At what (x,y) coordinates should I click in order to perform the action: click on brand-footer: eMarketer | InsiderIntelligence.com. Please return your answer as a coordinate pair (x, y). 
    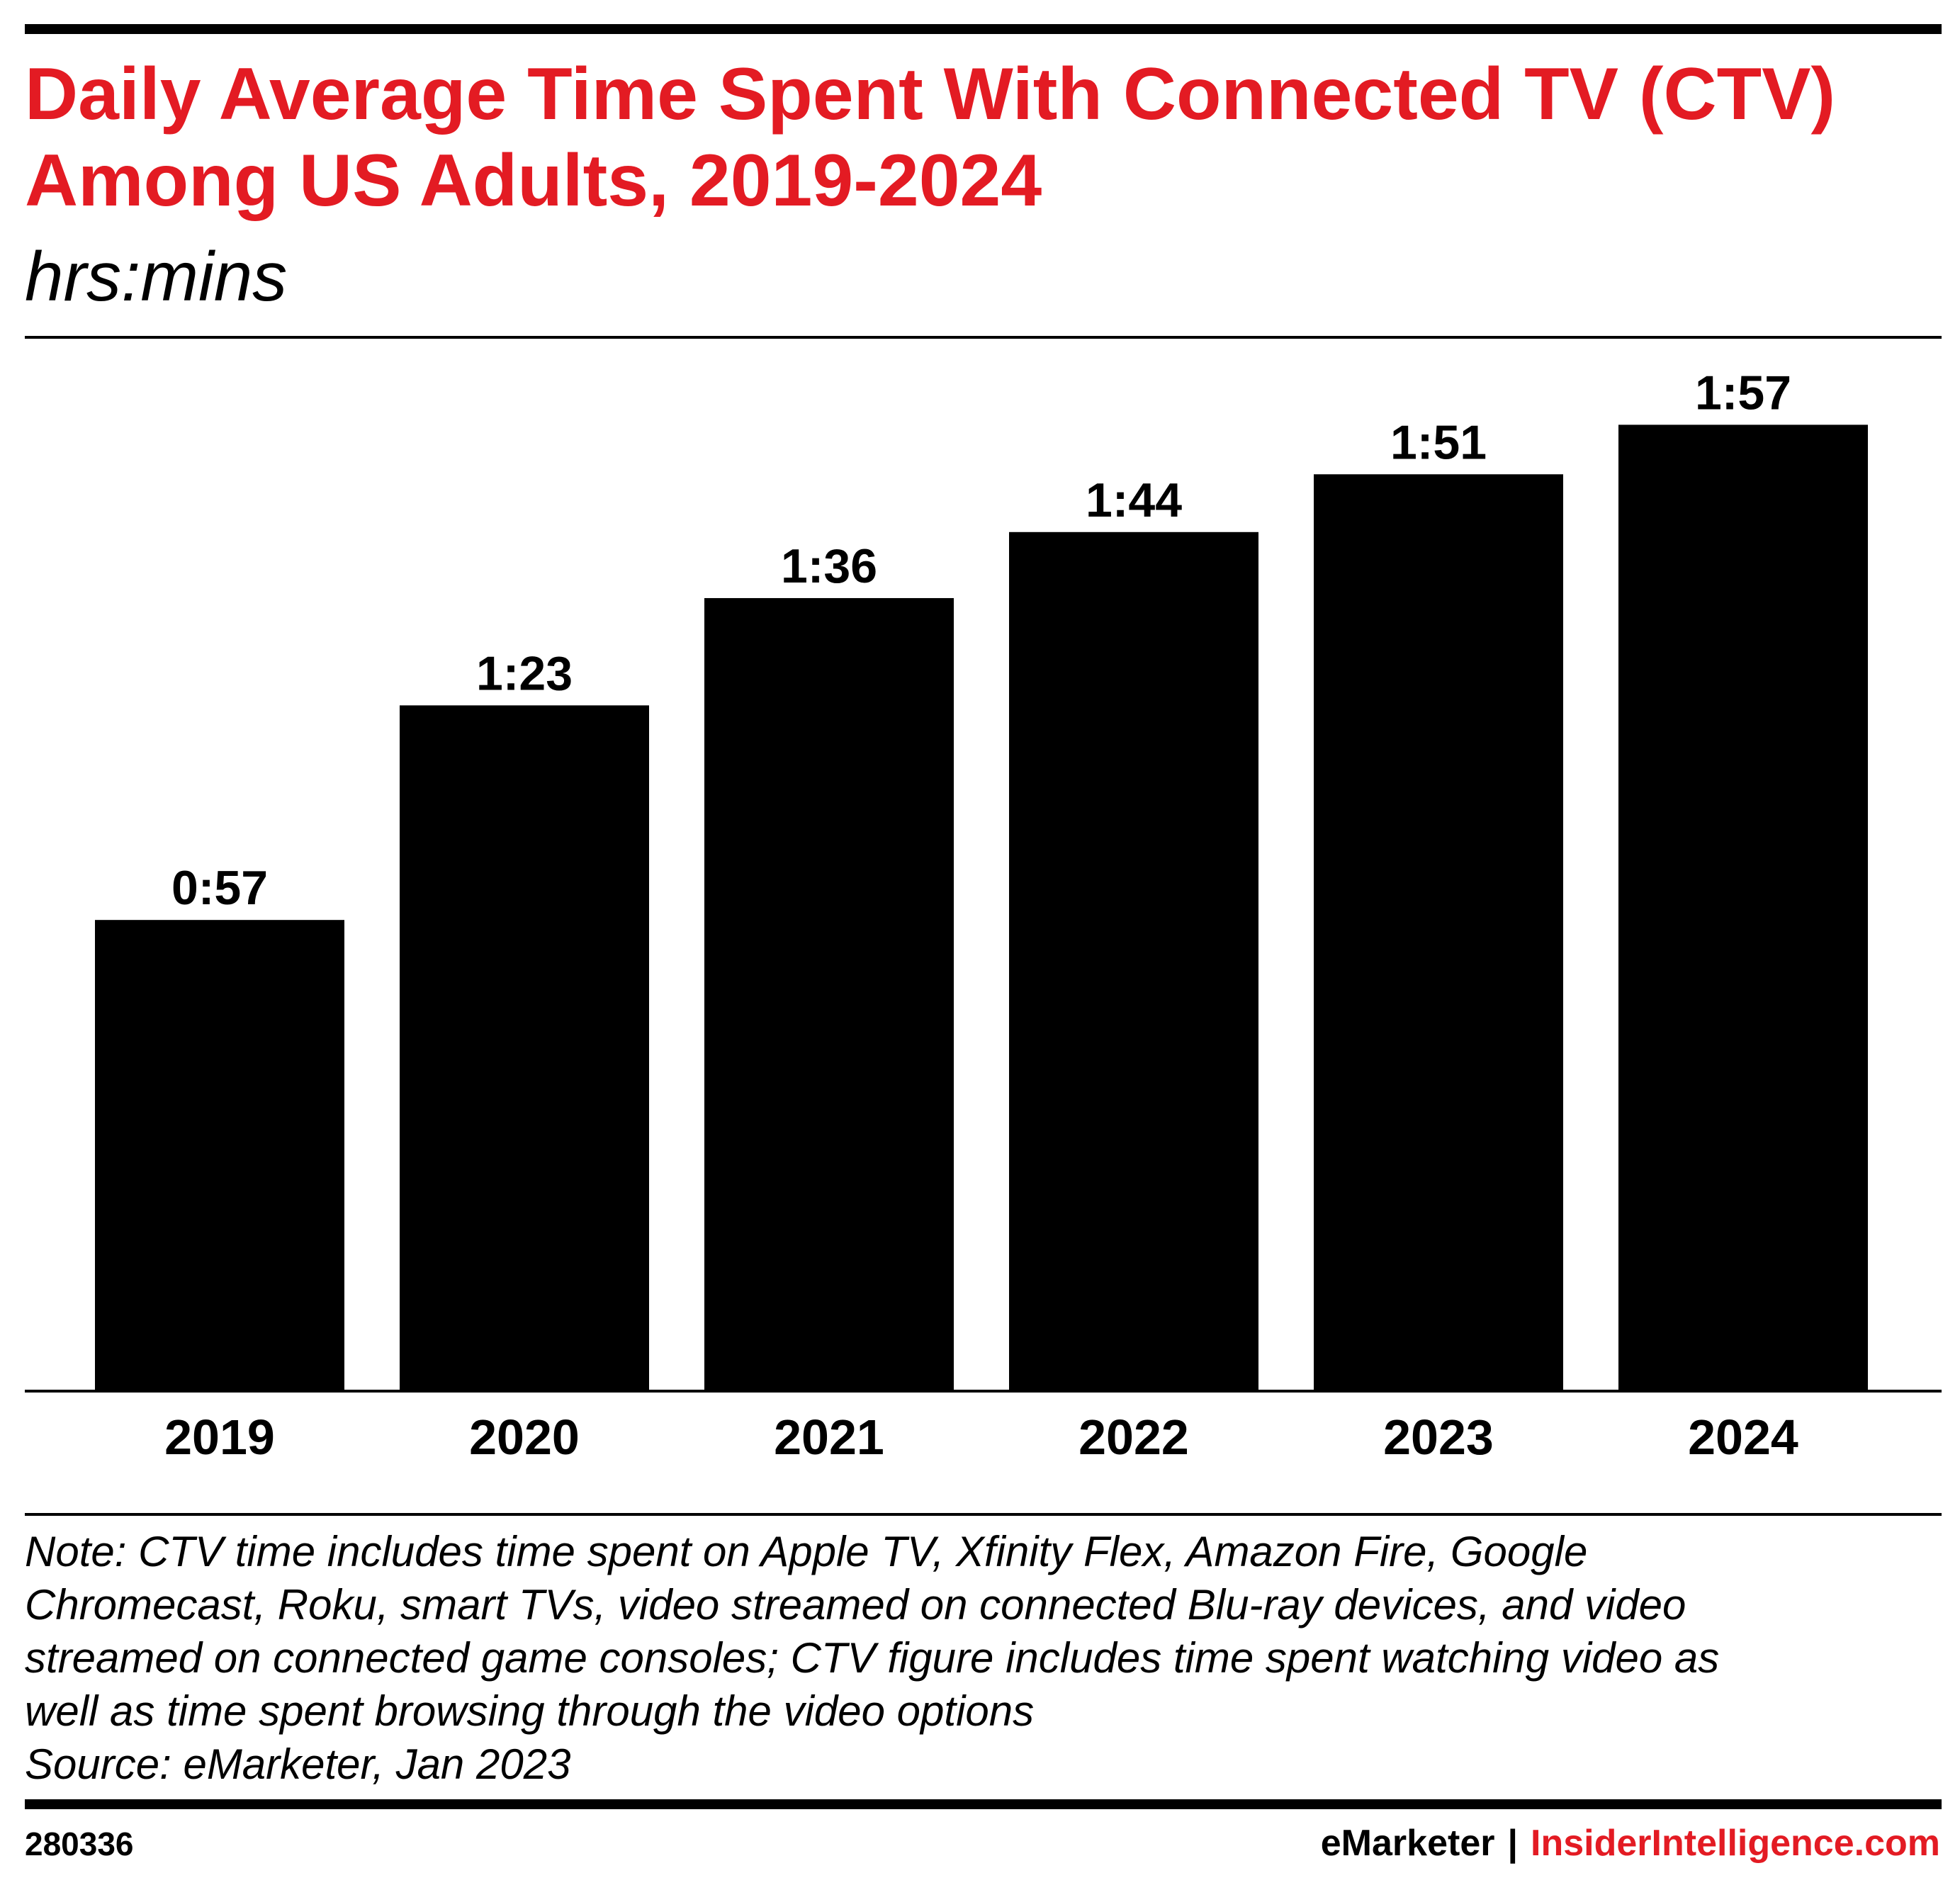
    Looking at the image, I should click on (1631, 1843).